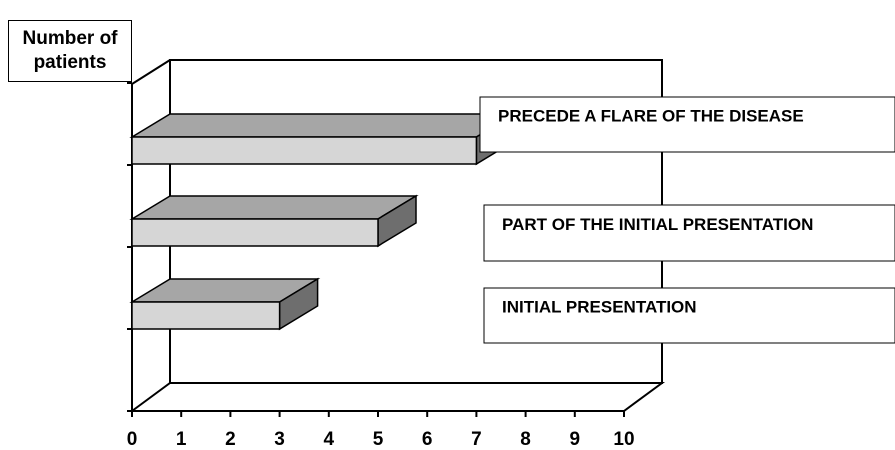 The image size is (895, 450). Describe the element at coordinates (525, 439) in the screenshot. I see `x-tick-label: 8` at that location.